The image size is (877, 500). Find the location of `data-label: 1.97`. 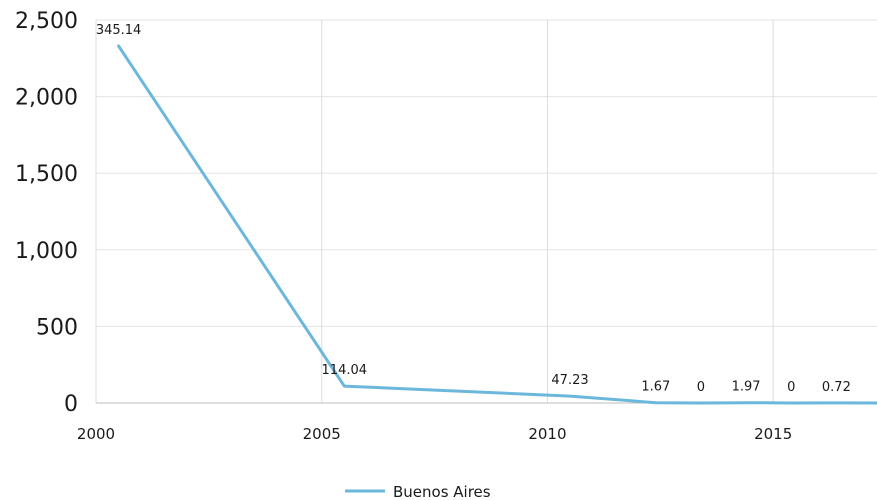

data-label: 1.97 is located at coordinates (746, 387).